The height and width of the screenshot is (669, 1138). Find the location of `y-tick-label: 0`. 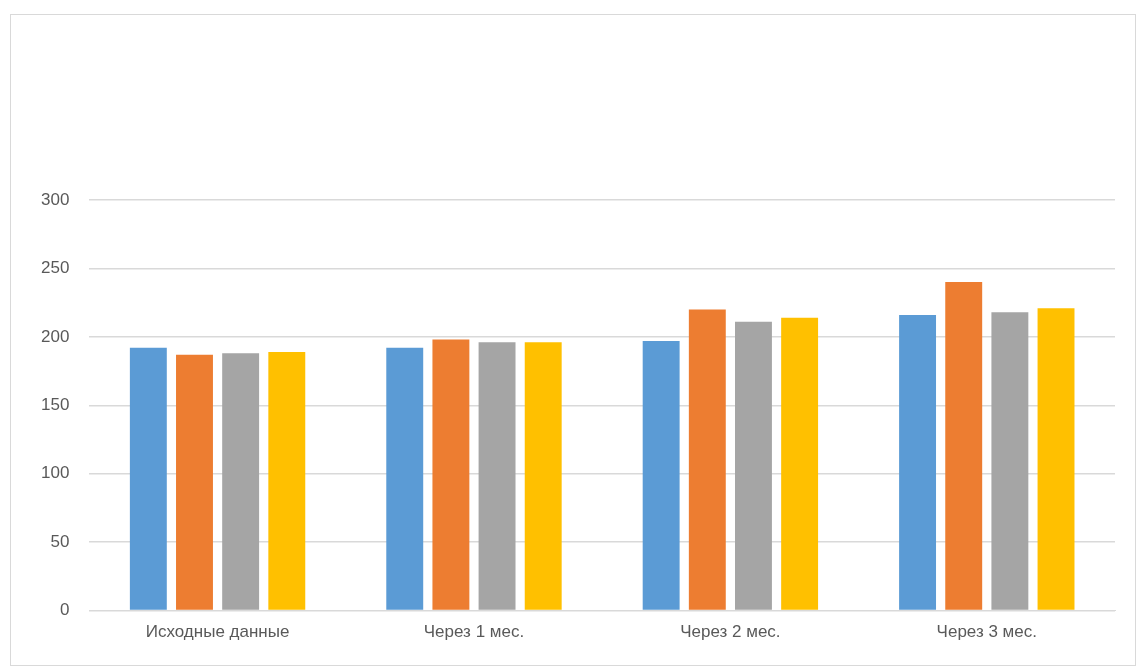

y-tick-label: 0 is located at coordinates (64, 610).